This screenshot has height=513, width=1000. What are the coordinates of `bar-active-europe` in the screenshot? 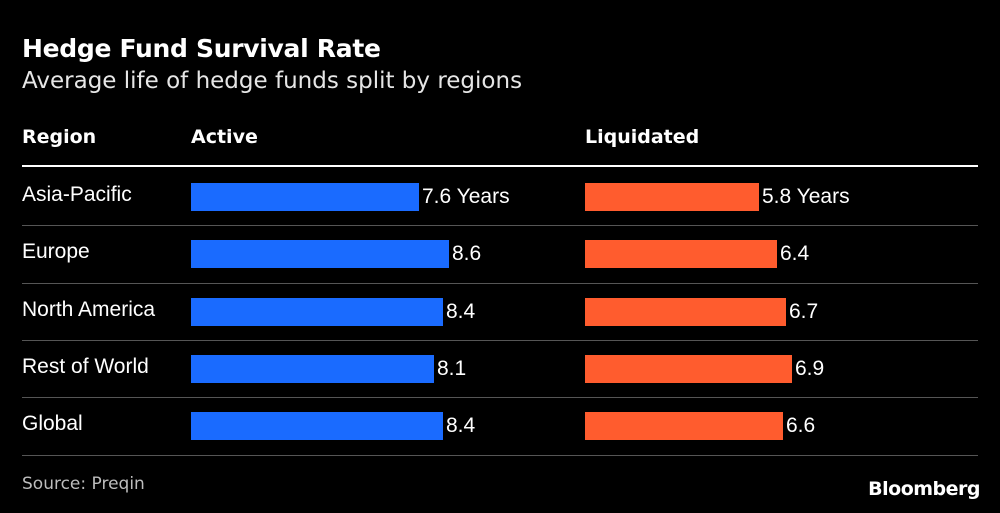 It's located at (320, 254).